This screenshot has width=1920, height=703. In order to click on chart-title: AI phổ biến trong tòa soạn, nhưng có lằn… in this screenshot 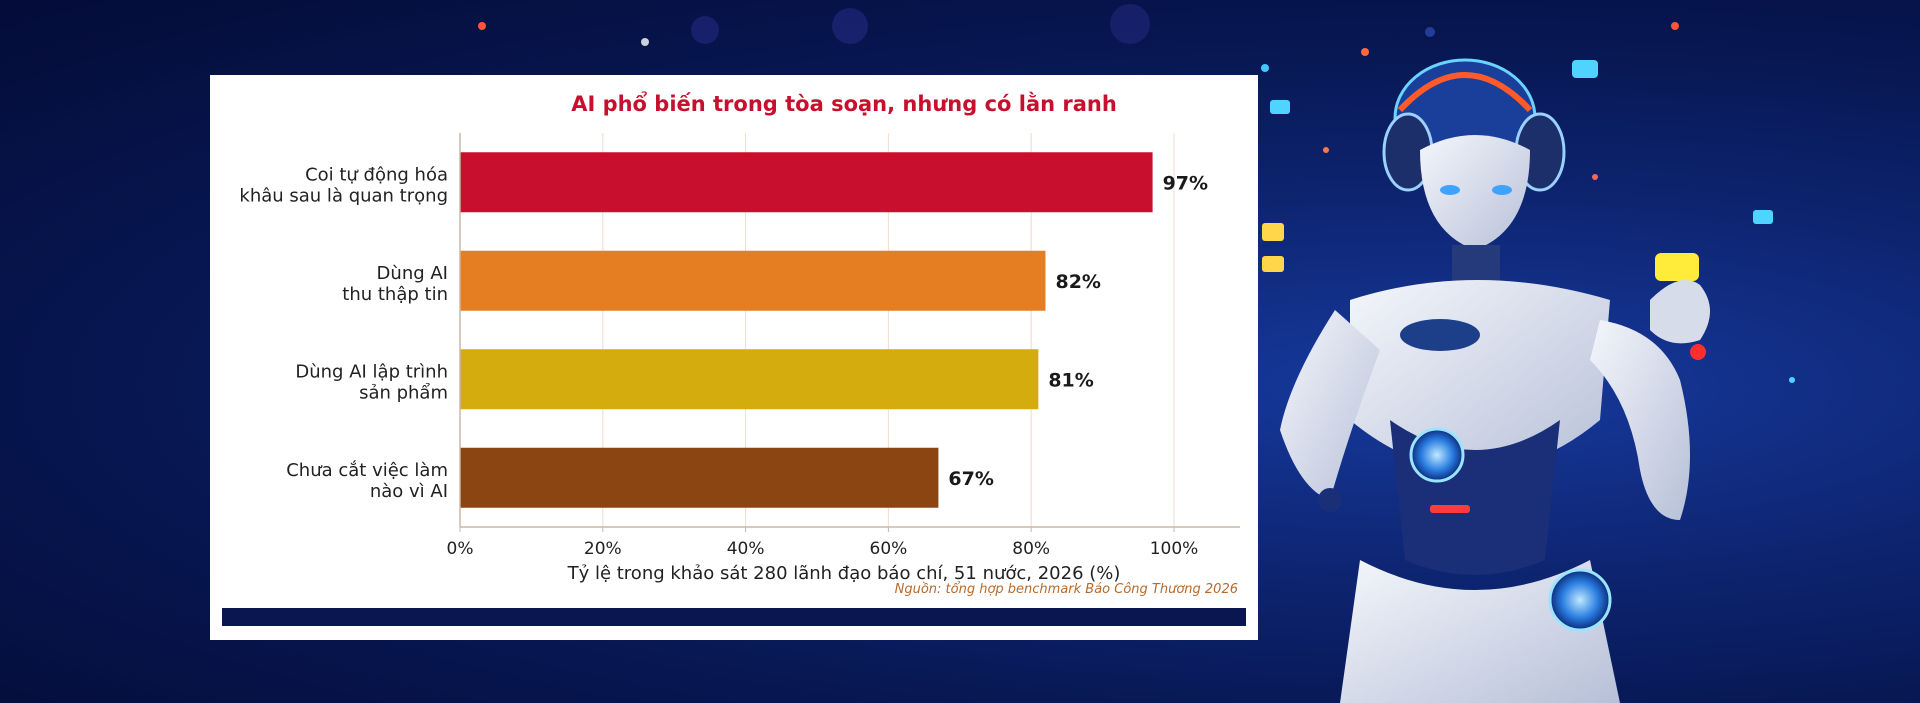, I will do `click(844, 103)`.